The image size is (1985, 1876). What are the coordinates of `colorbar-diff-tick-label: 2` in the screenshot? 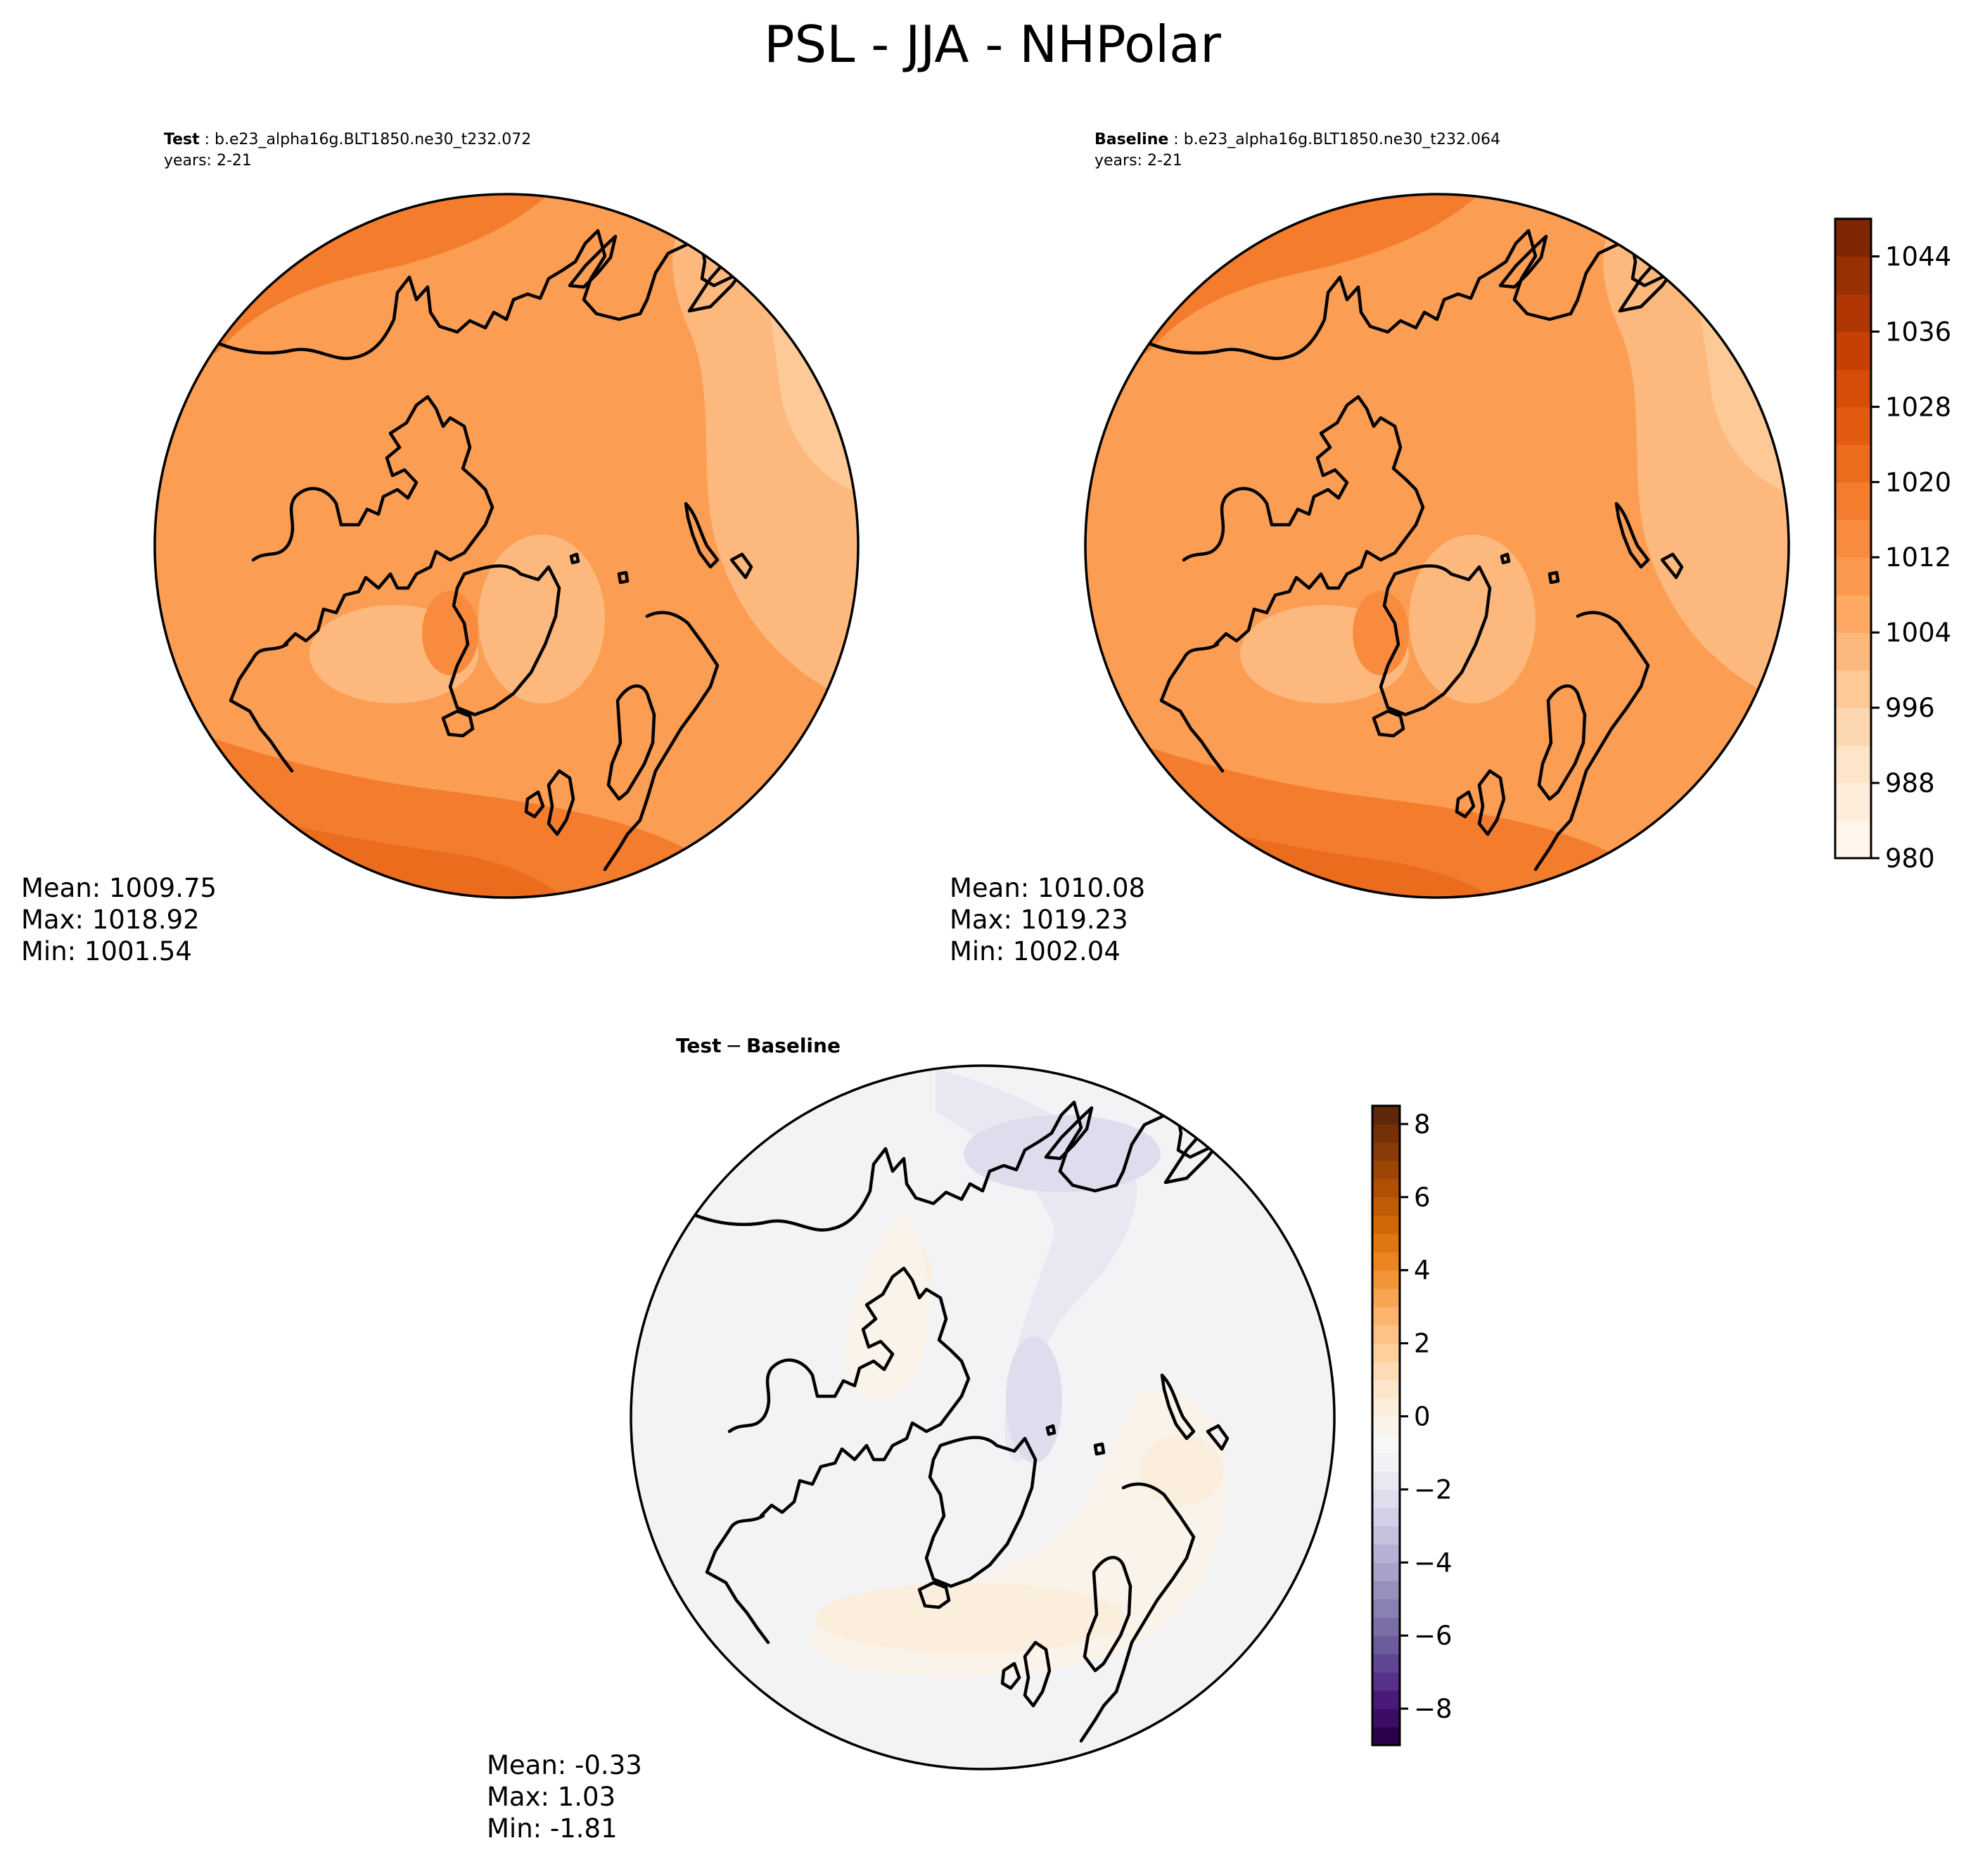 It's located at (1422, 1344).